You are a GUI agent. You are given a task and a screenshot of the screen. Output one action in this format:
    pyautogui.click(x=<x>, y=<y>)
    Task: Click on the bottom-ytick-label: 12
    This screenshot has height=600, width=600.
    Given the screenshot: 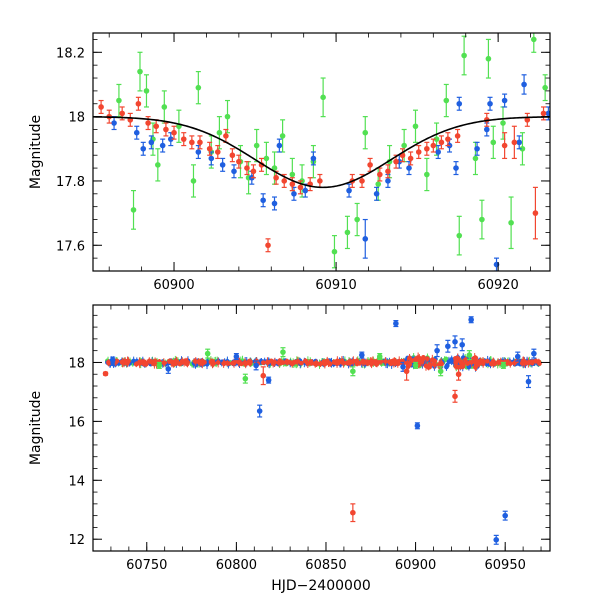 What is the action you would take?
    pyautogui.click(x=76, y=540)
    